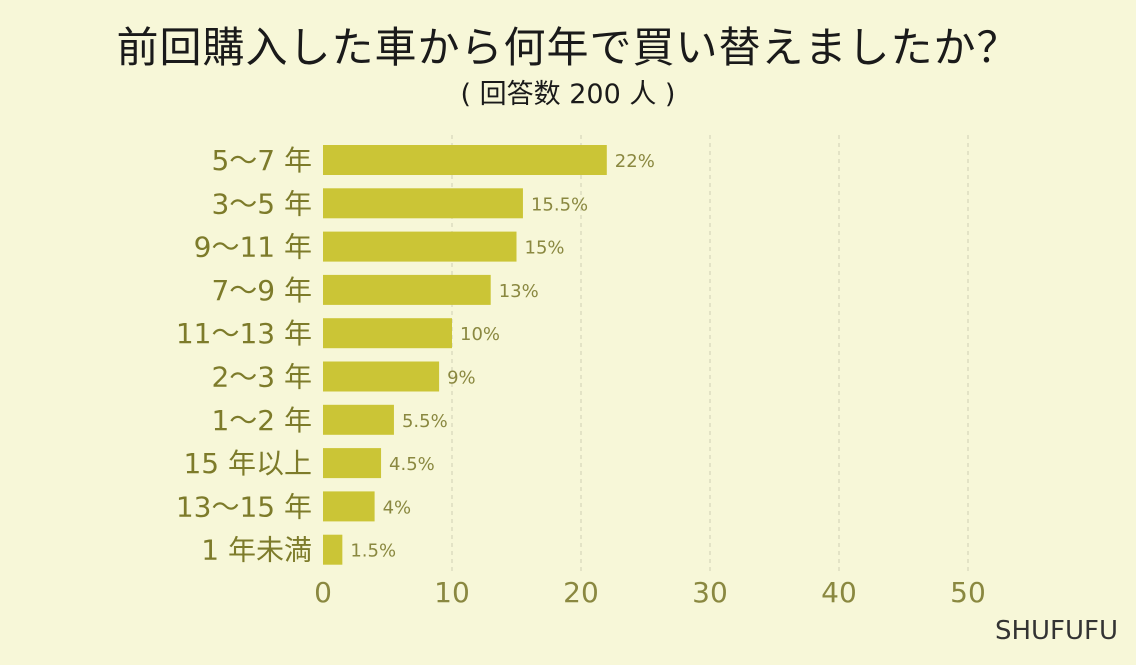  I want to click on x-tick-label: 10, so click(452, 592).